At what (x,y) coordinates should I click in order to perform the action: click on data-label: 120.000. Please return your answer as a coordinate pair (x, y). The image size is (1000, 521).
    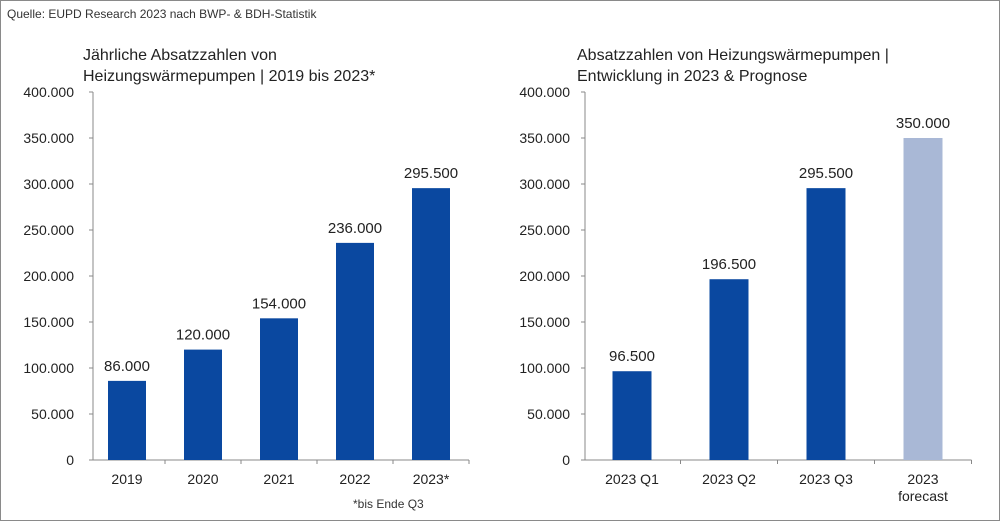
    Looking at the image, I should click on (203, 335).